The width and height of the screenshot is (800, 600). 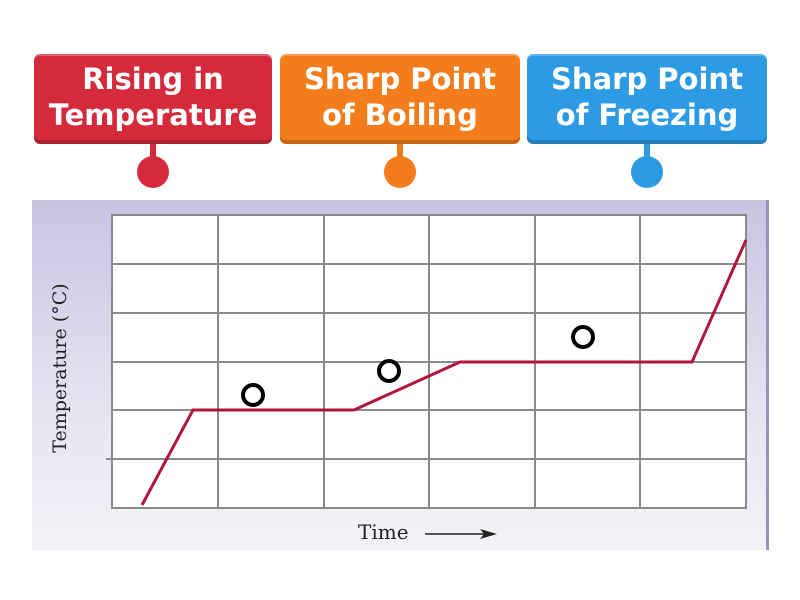 I want to click on panel-edge, so click(x=767, y=375).